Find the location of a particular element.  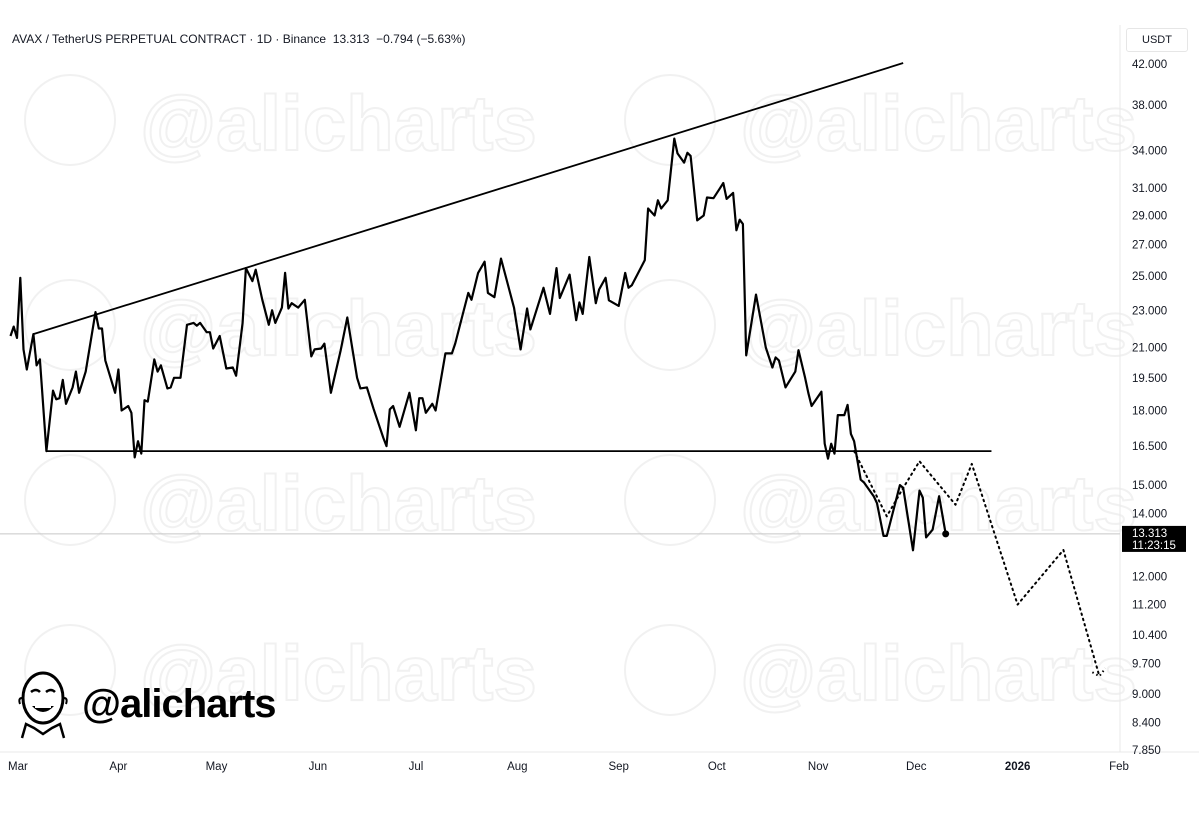

y-tick-label: 42.000 is located at coordinates (1149, 65).